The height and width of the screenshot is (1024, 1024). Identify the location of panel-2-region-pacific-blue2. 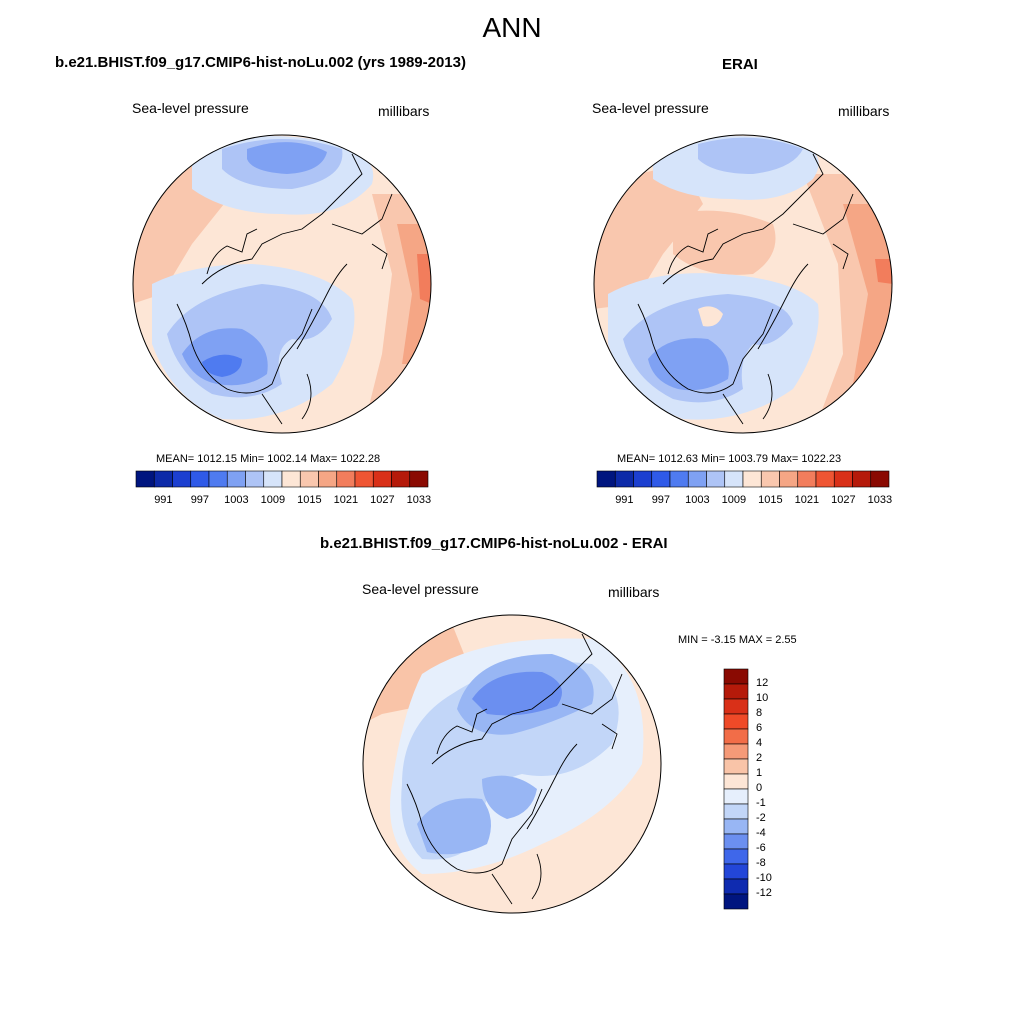
(750, 155).